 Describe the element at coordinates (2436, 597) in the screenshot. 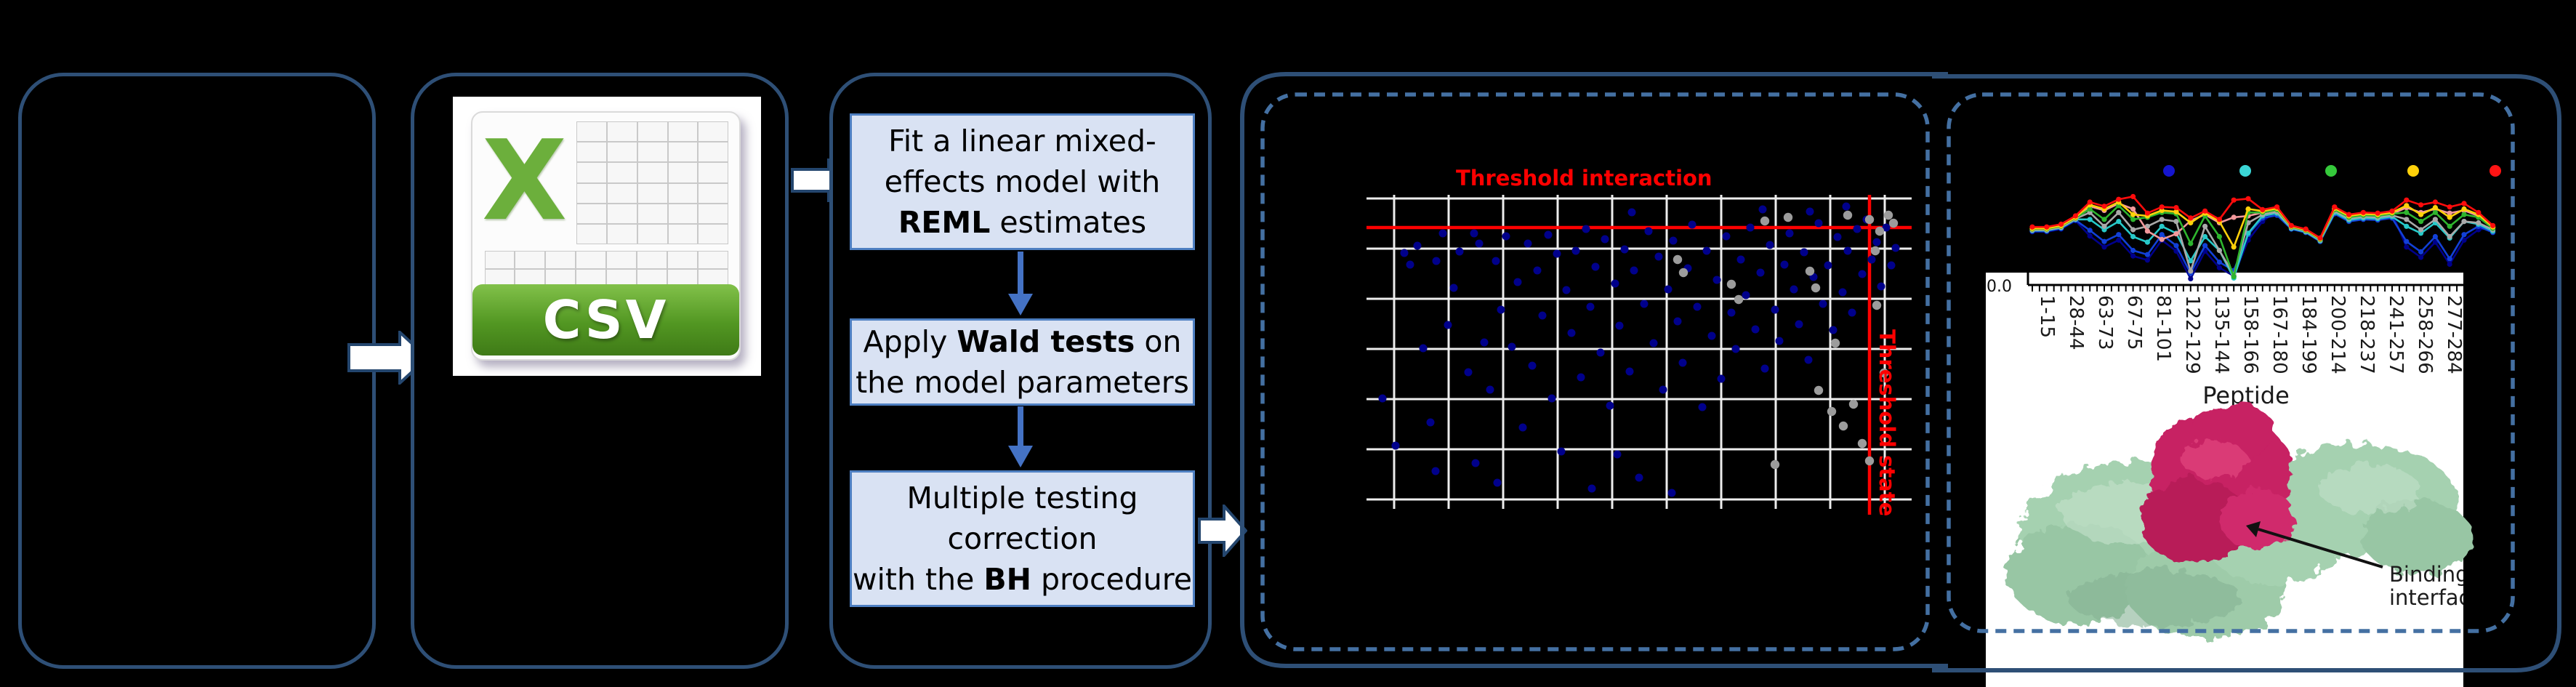

I see `binding-interface-label-line2: interface` at that location.